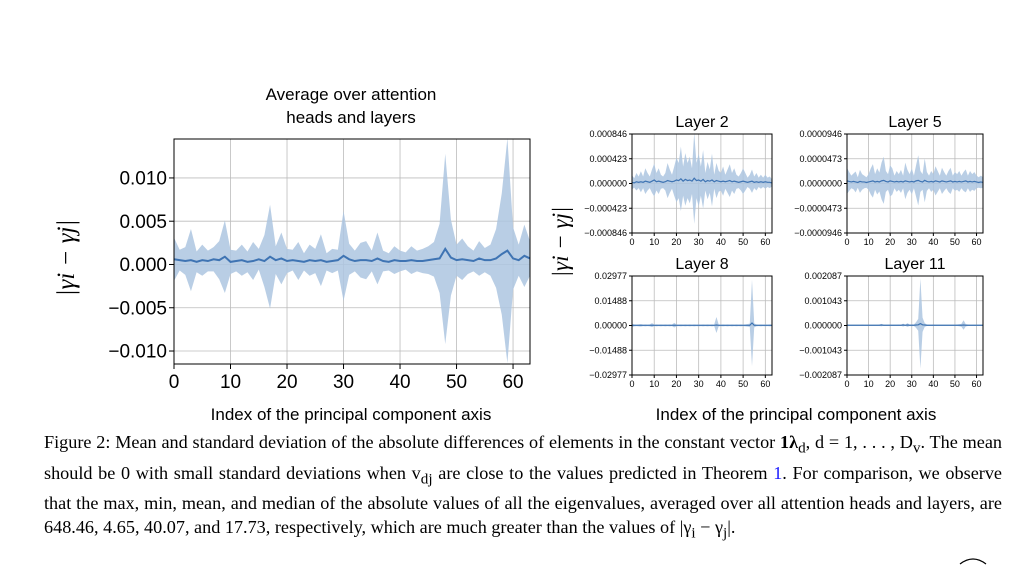 The width and height of the screenshot is (1024, 566). Describe the element at coordinates (721, 242) in the screenshot. I see `layer2-x-tick-label: 40` at that location.